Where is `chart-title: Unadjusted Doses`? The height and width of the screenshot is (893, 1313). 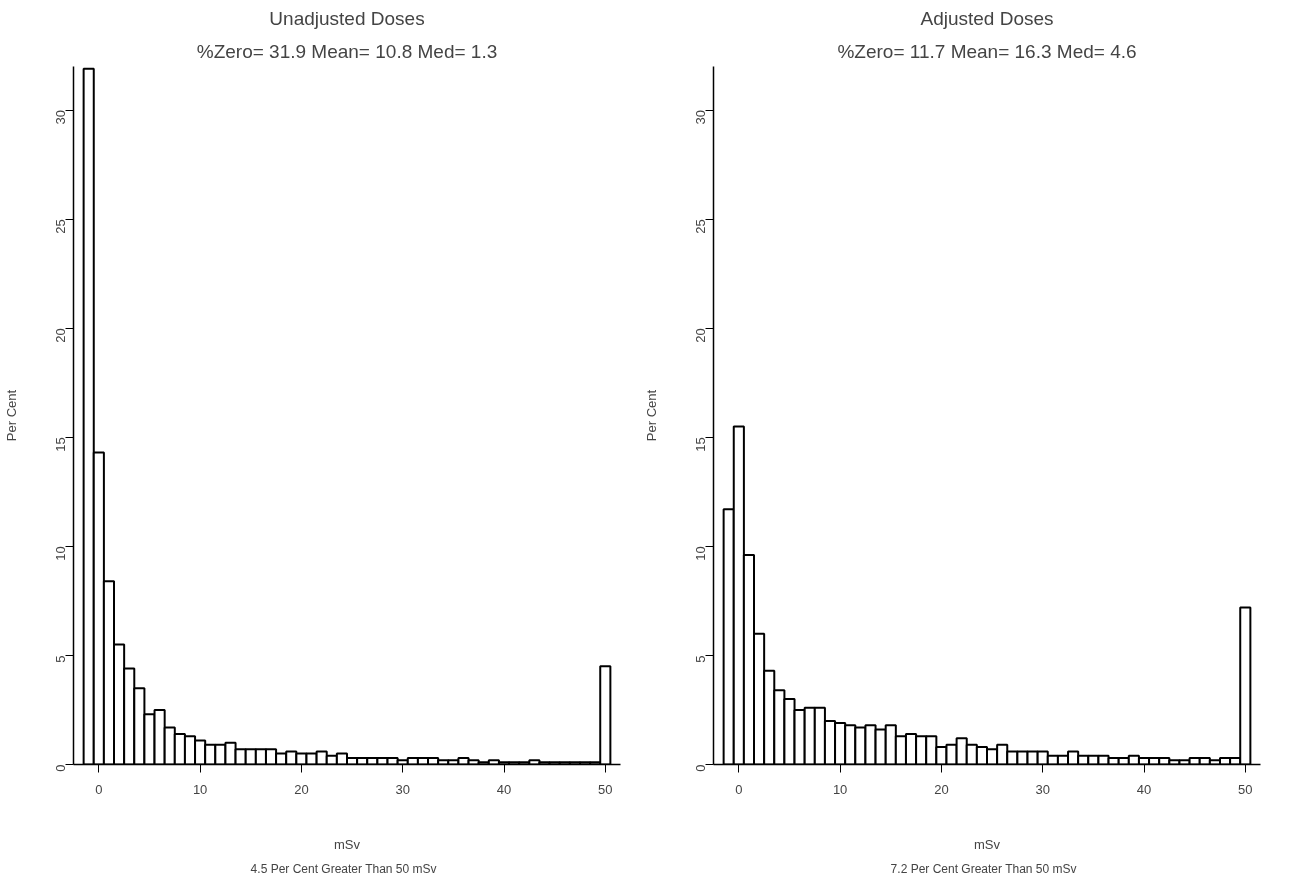 chart-title: Unadjusted Doses is located at coordinates (347, 18).